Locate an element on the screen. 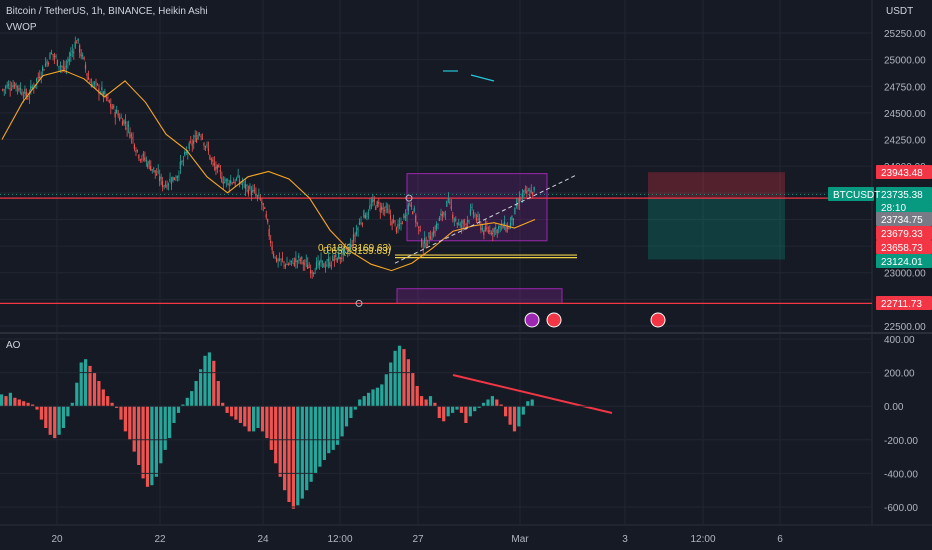 This screenshot has height=550, width=932. indicator-label: VWOP is located at coordinates (21, 27).